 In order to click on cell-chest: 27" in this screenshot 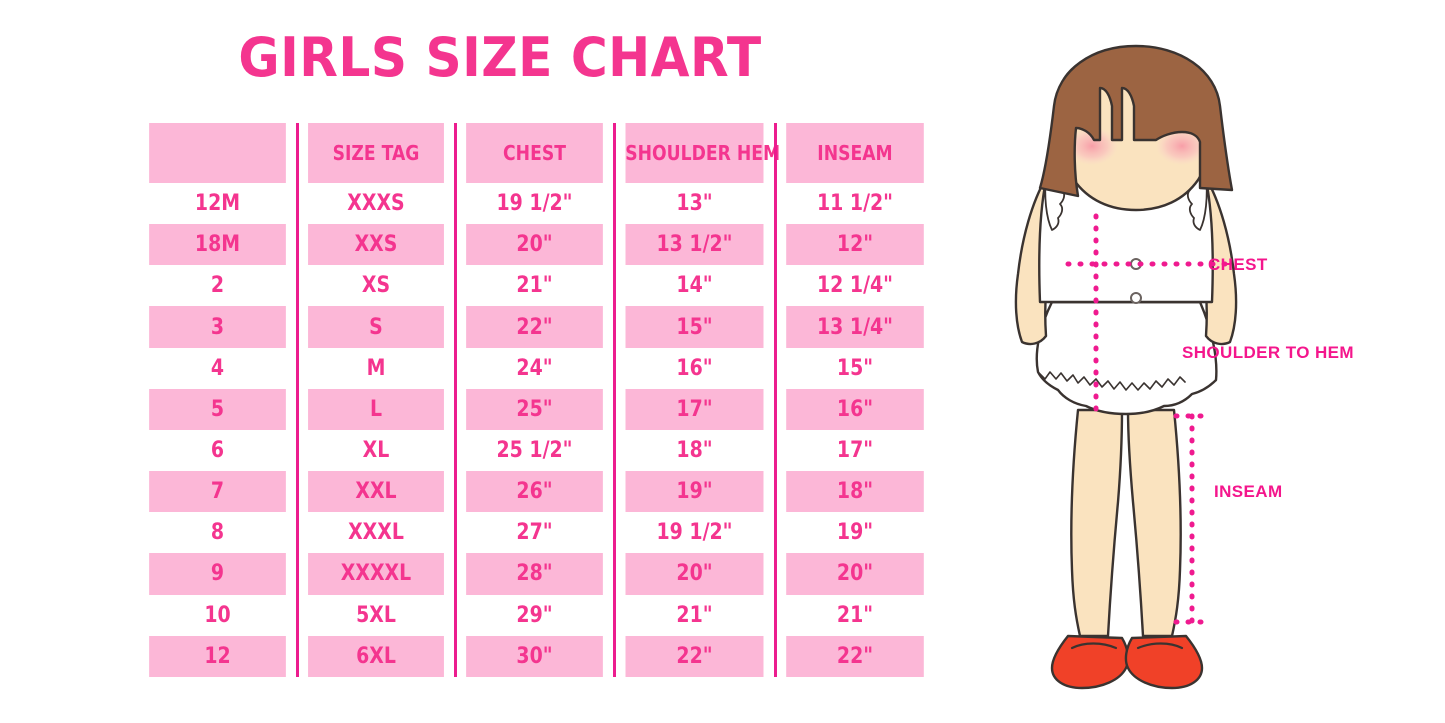, I will do `click(534, 533)`.